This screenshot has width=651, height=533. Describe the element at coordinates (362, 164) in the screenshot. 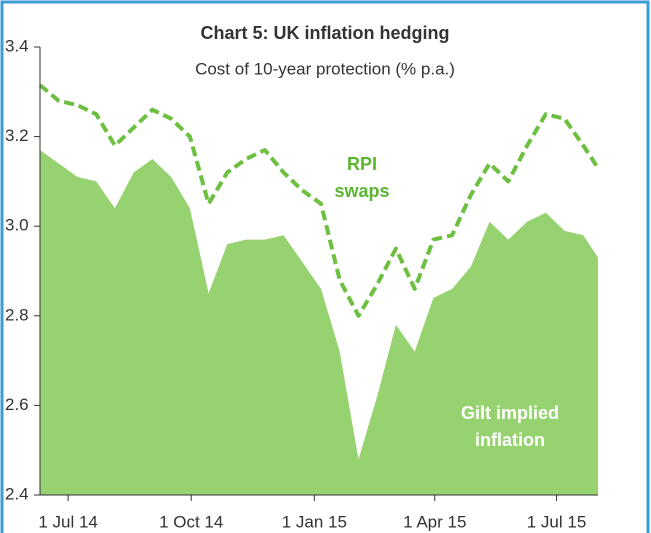

I see `annotation: RPI` at that location.